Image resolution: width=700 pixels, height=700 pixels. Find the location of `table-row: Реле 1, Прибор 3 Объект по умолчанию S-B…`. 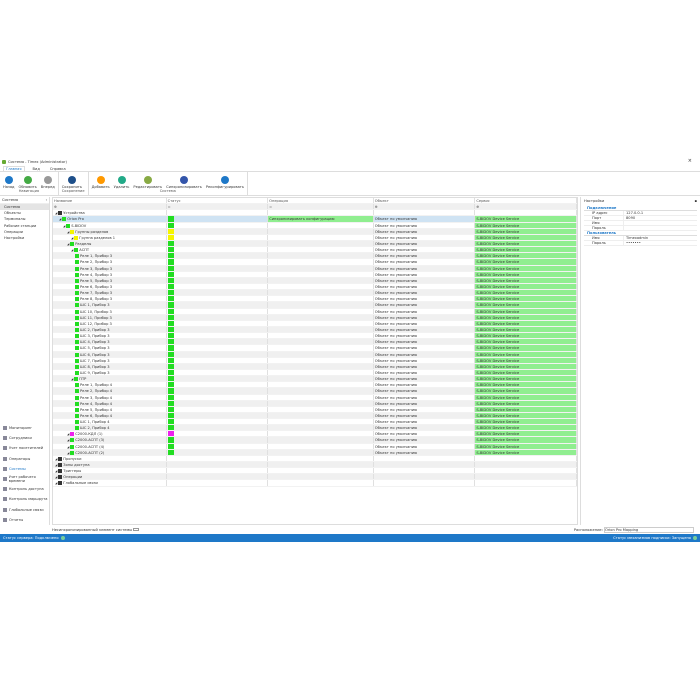

table-row: Реле 1, Прибор 3 Объект по умолчанию S-B… is located at coordinates (315, 256).